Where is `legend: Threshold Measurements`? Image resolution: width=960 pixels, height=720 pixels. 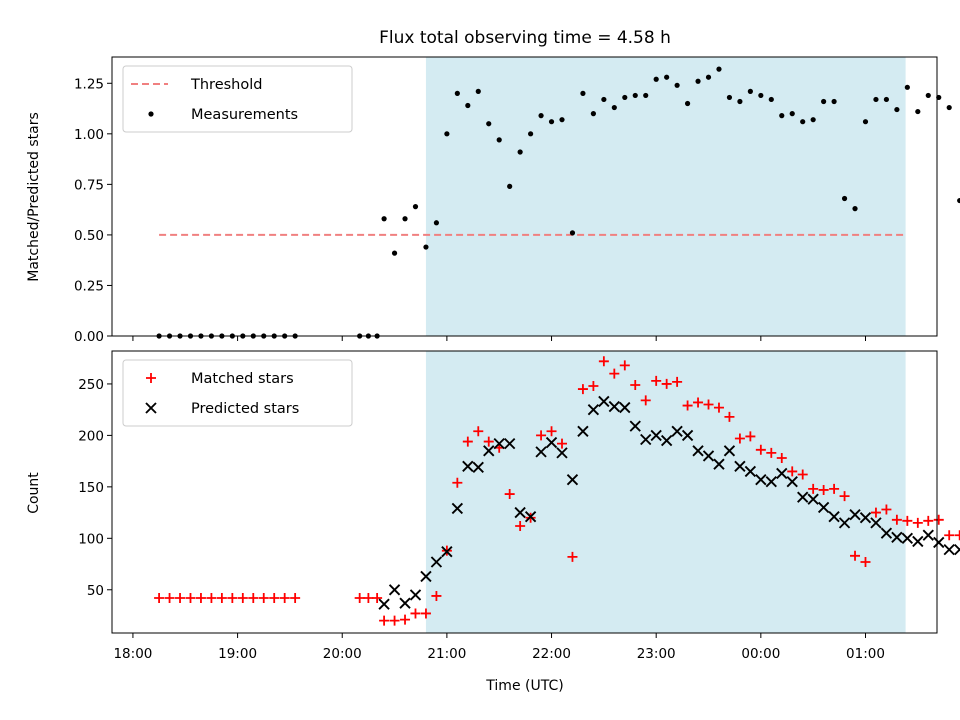
legend: Threshold Measurements is located at coordinates (237, 99).